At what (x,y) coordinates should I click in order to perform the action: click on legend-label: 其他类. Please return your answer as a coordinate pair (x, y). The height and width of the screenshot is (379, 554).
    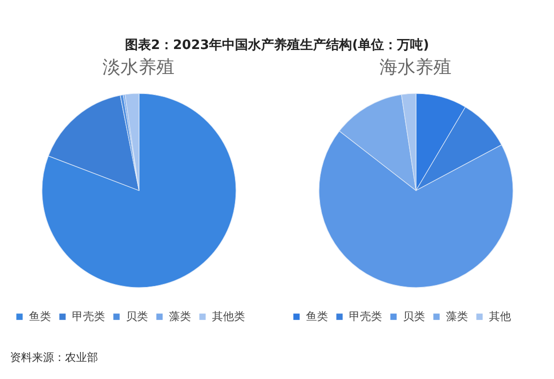
    Looking at the image, I should click on (228, 316).